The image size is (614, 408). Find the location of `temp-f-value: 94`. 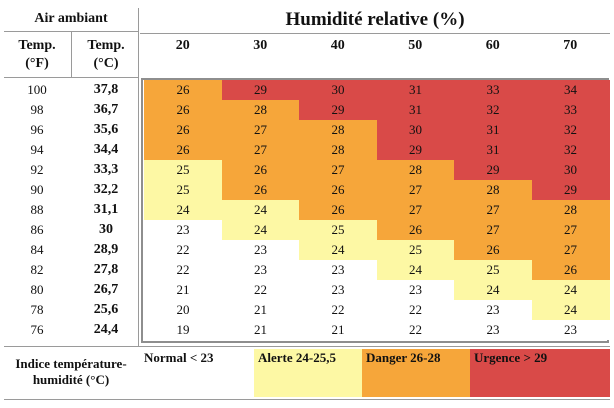

temp-f-value: 94 is located at coordinates (37, 149).